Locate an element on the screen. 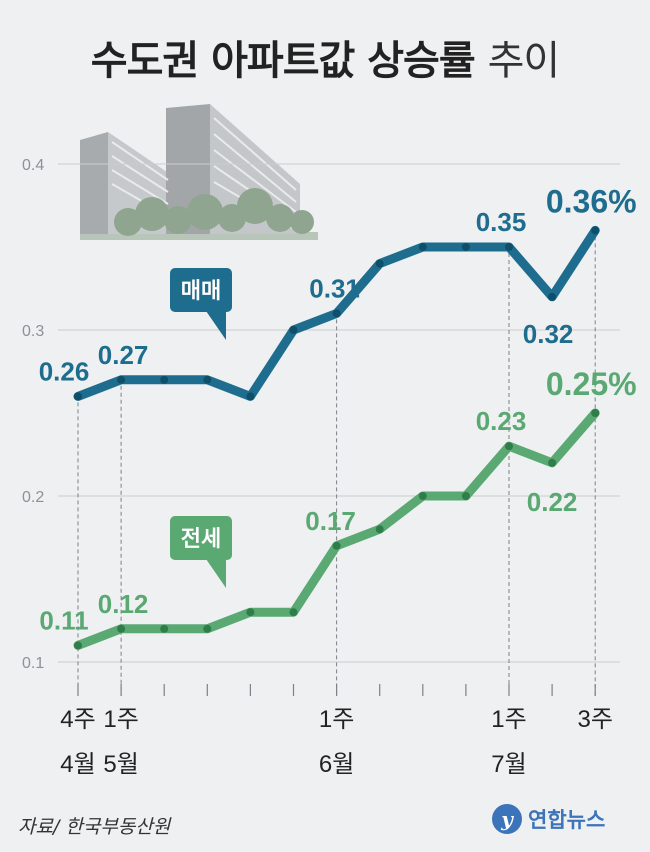 The image size is (650, 852). chart-title: 수도권 아파트값 상승률 추이 is located at coordinates (325, 57).